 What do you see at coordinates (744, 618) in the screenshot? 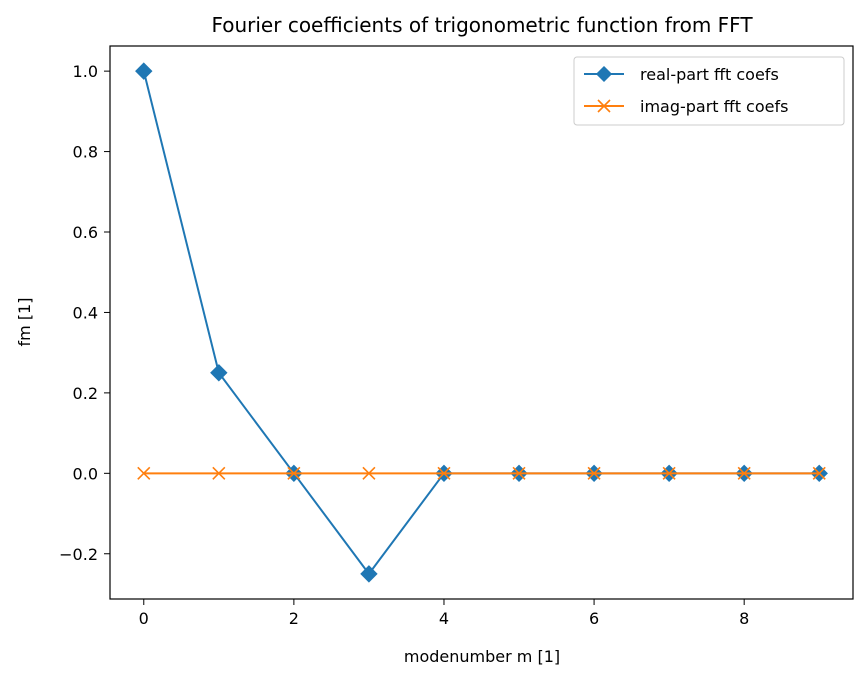
I see `x-tick-label: 8` at bounding box center [744, 618].